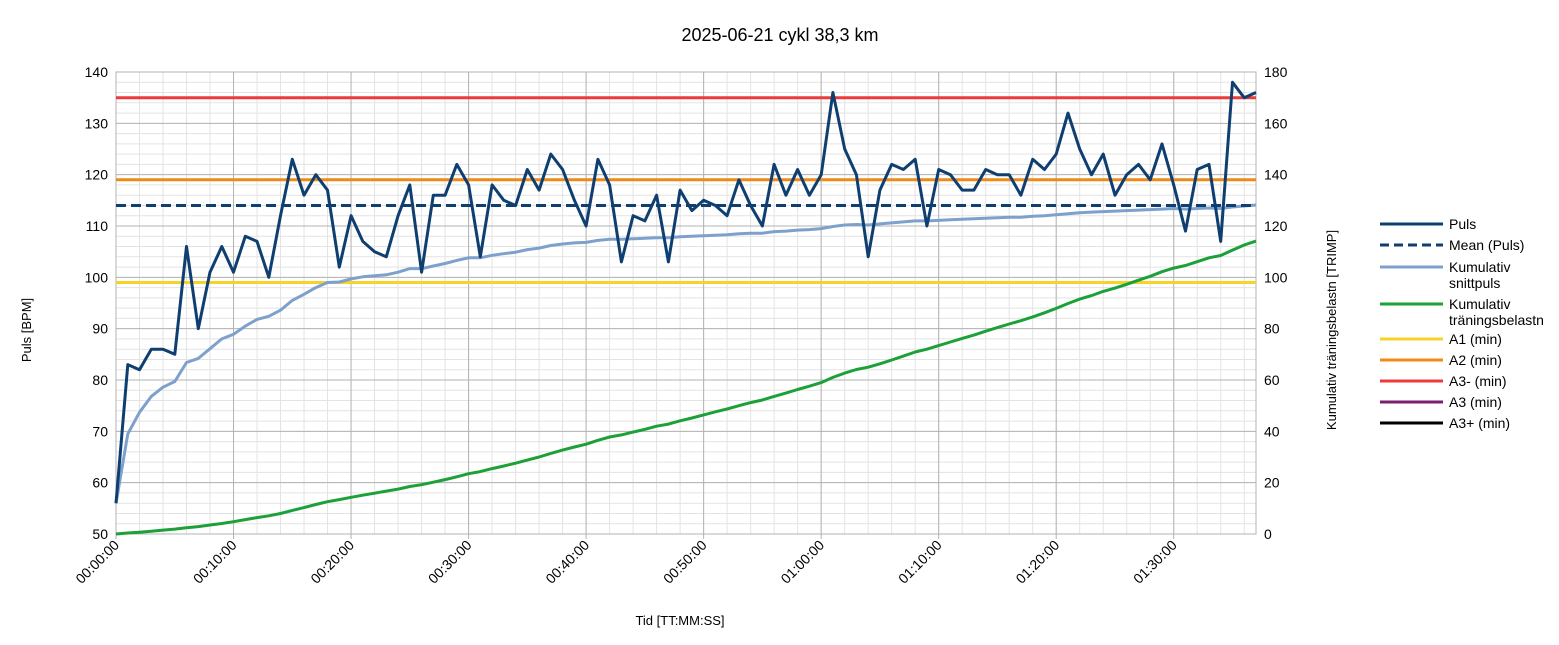 This screenshot has width=1559, height=645. I want to click on y-tick-label: 120, so click(97, 175).